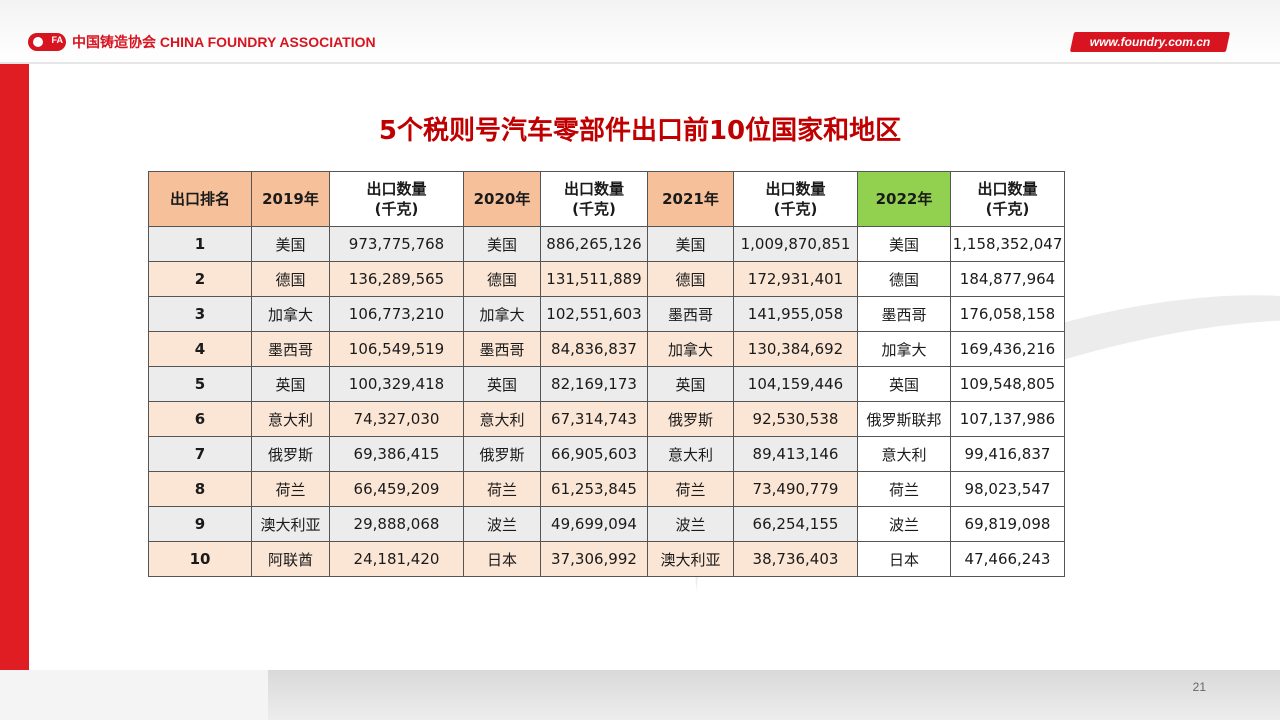 The width and height of the screenshot is (1280, 720). I want to click on quantity-cell: 74,327,030, so click(396, 419).